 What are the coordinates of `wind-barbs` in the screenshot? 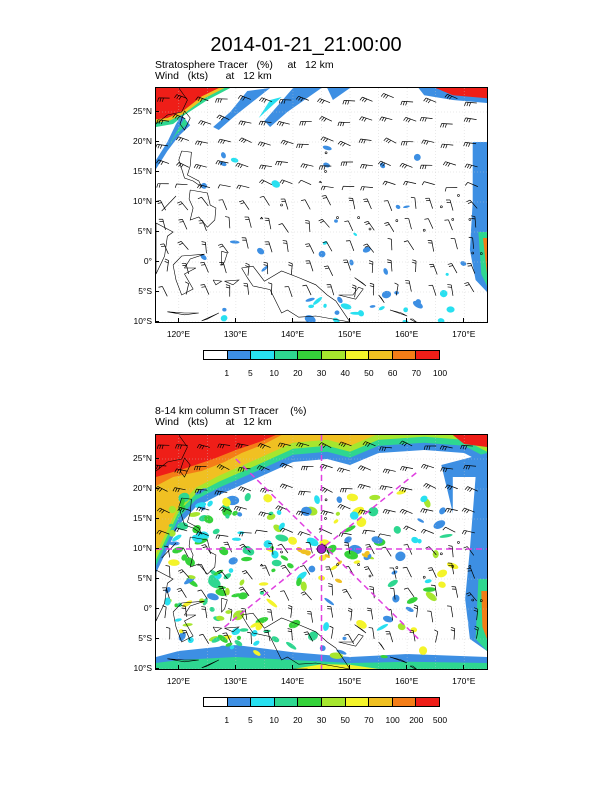 It's located at (317, 195).